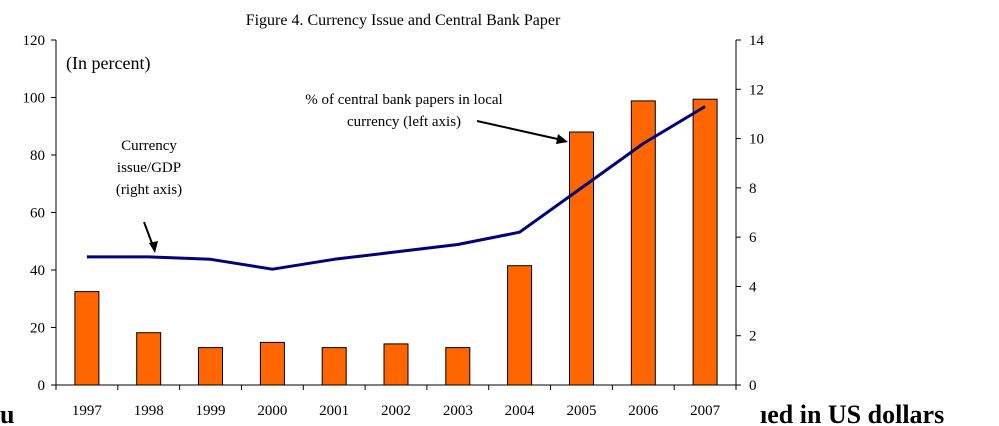  What do you see at coordinates (149, 411) in the screenshot?
I see `x-tick-label-1998: 1998` at bounding box center [149, 411].